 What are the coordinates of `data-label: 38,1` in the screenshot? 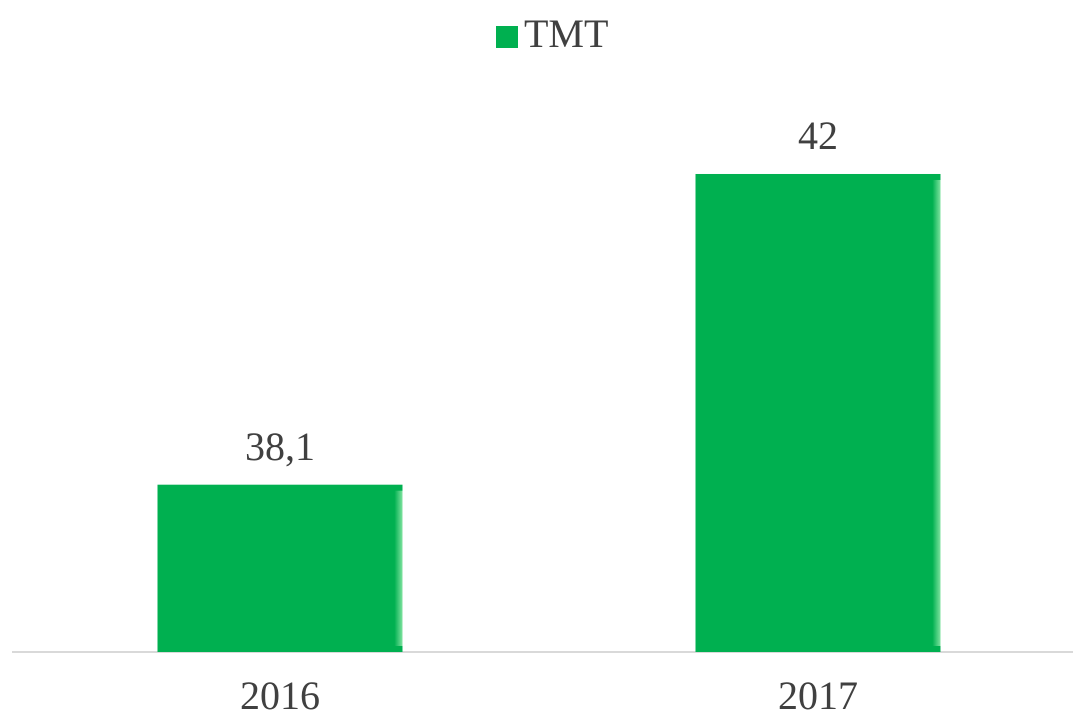 It's located at (280, 446).